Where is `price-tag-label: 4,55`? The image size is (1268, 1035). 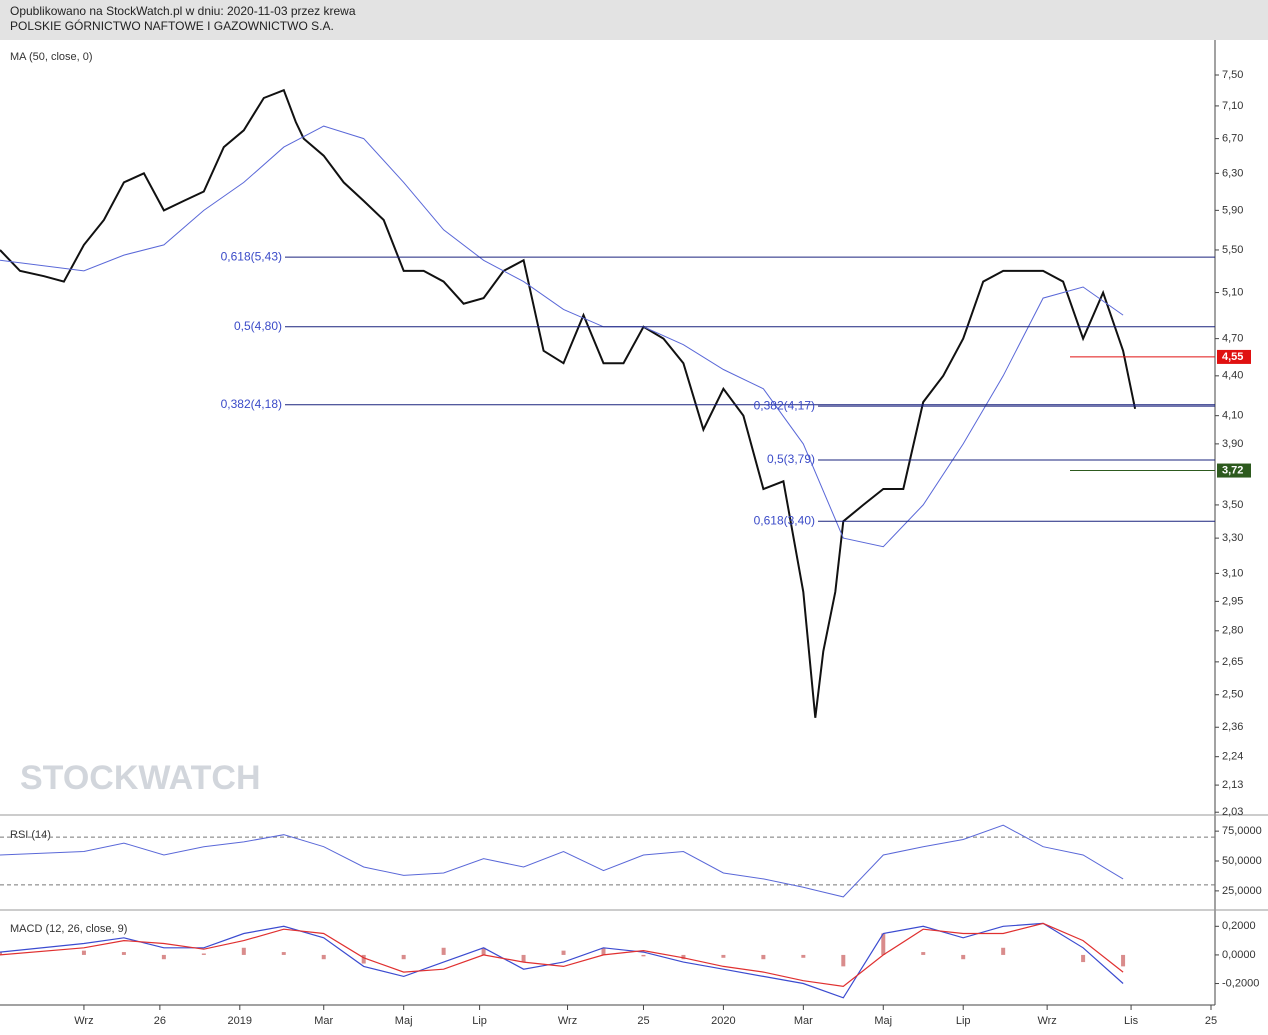
price-tag-label: 4,55 is located at coordinates (1232, 357).